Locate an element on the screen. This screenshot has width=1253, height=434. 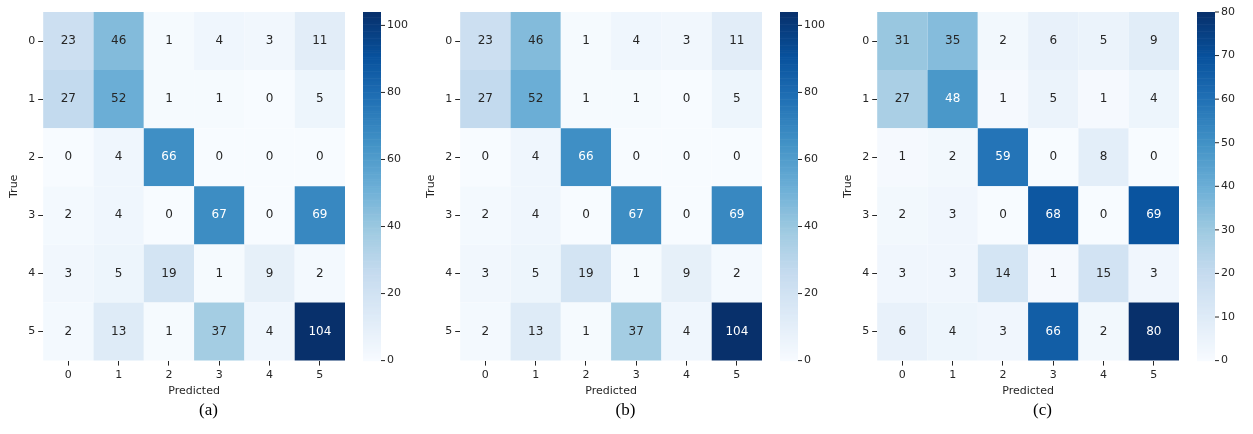
text: (a) is located at coordinates (208, 410).